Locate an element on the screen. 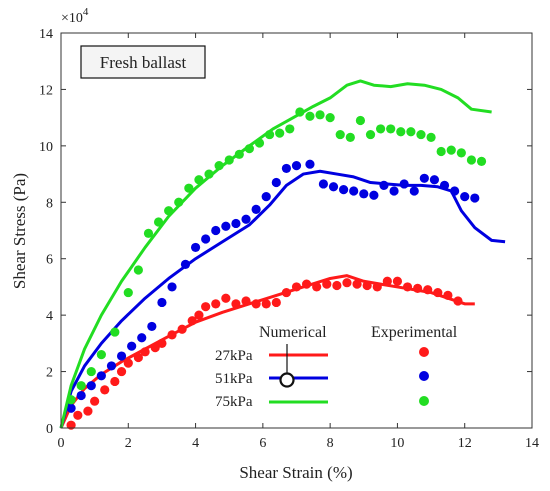 This screenshot has height=491, width=550. y-exponent-label: ×10⁴ is located at coordinates (75, 16).